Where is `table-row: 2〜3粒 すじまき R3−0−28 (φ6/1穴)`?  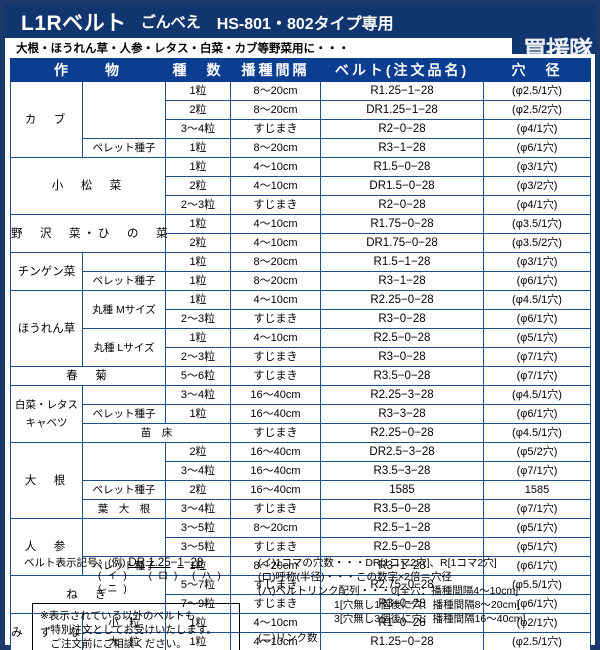 table-row: 2〜3粒 すじまき R3−0−28 (φ6/1穴) is located at coordinates (301, 319).